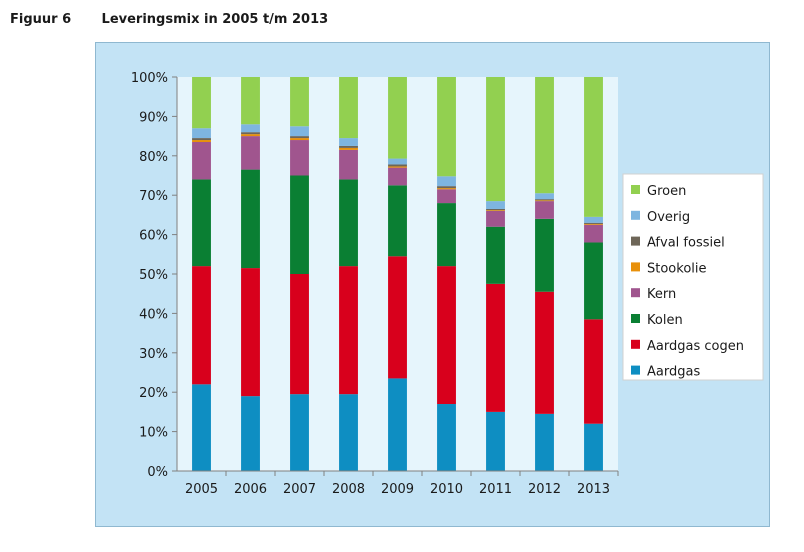 Image resolution: width=804 pixels, height=552 pixels. I want to click on bar-overig-2005, so click(201, 133).